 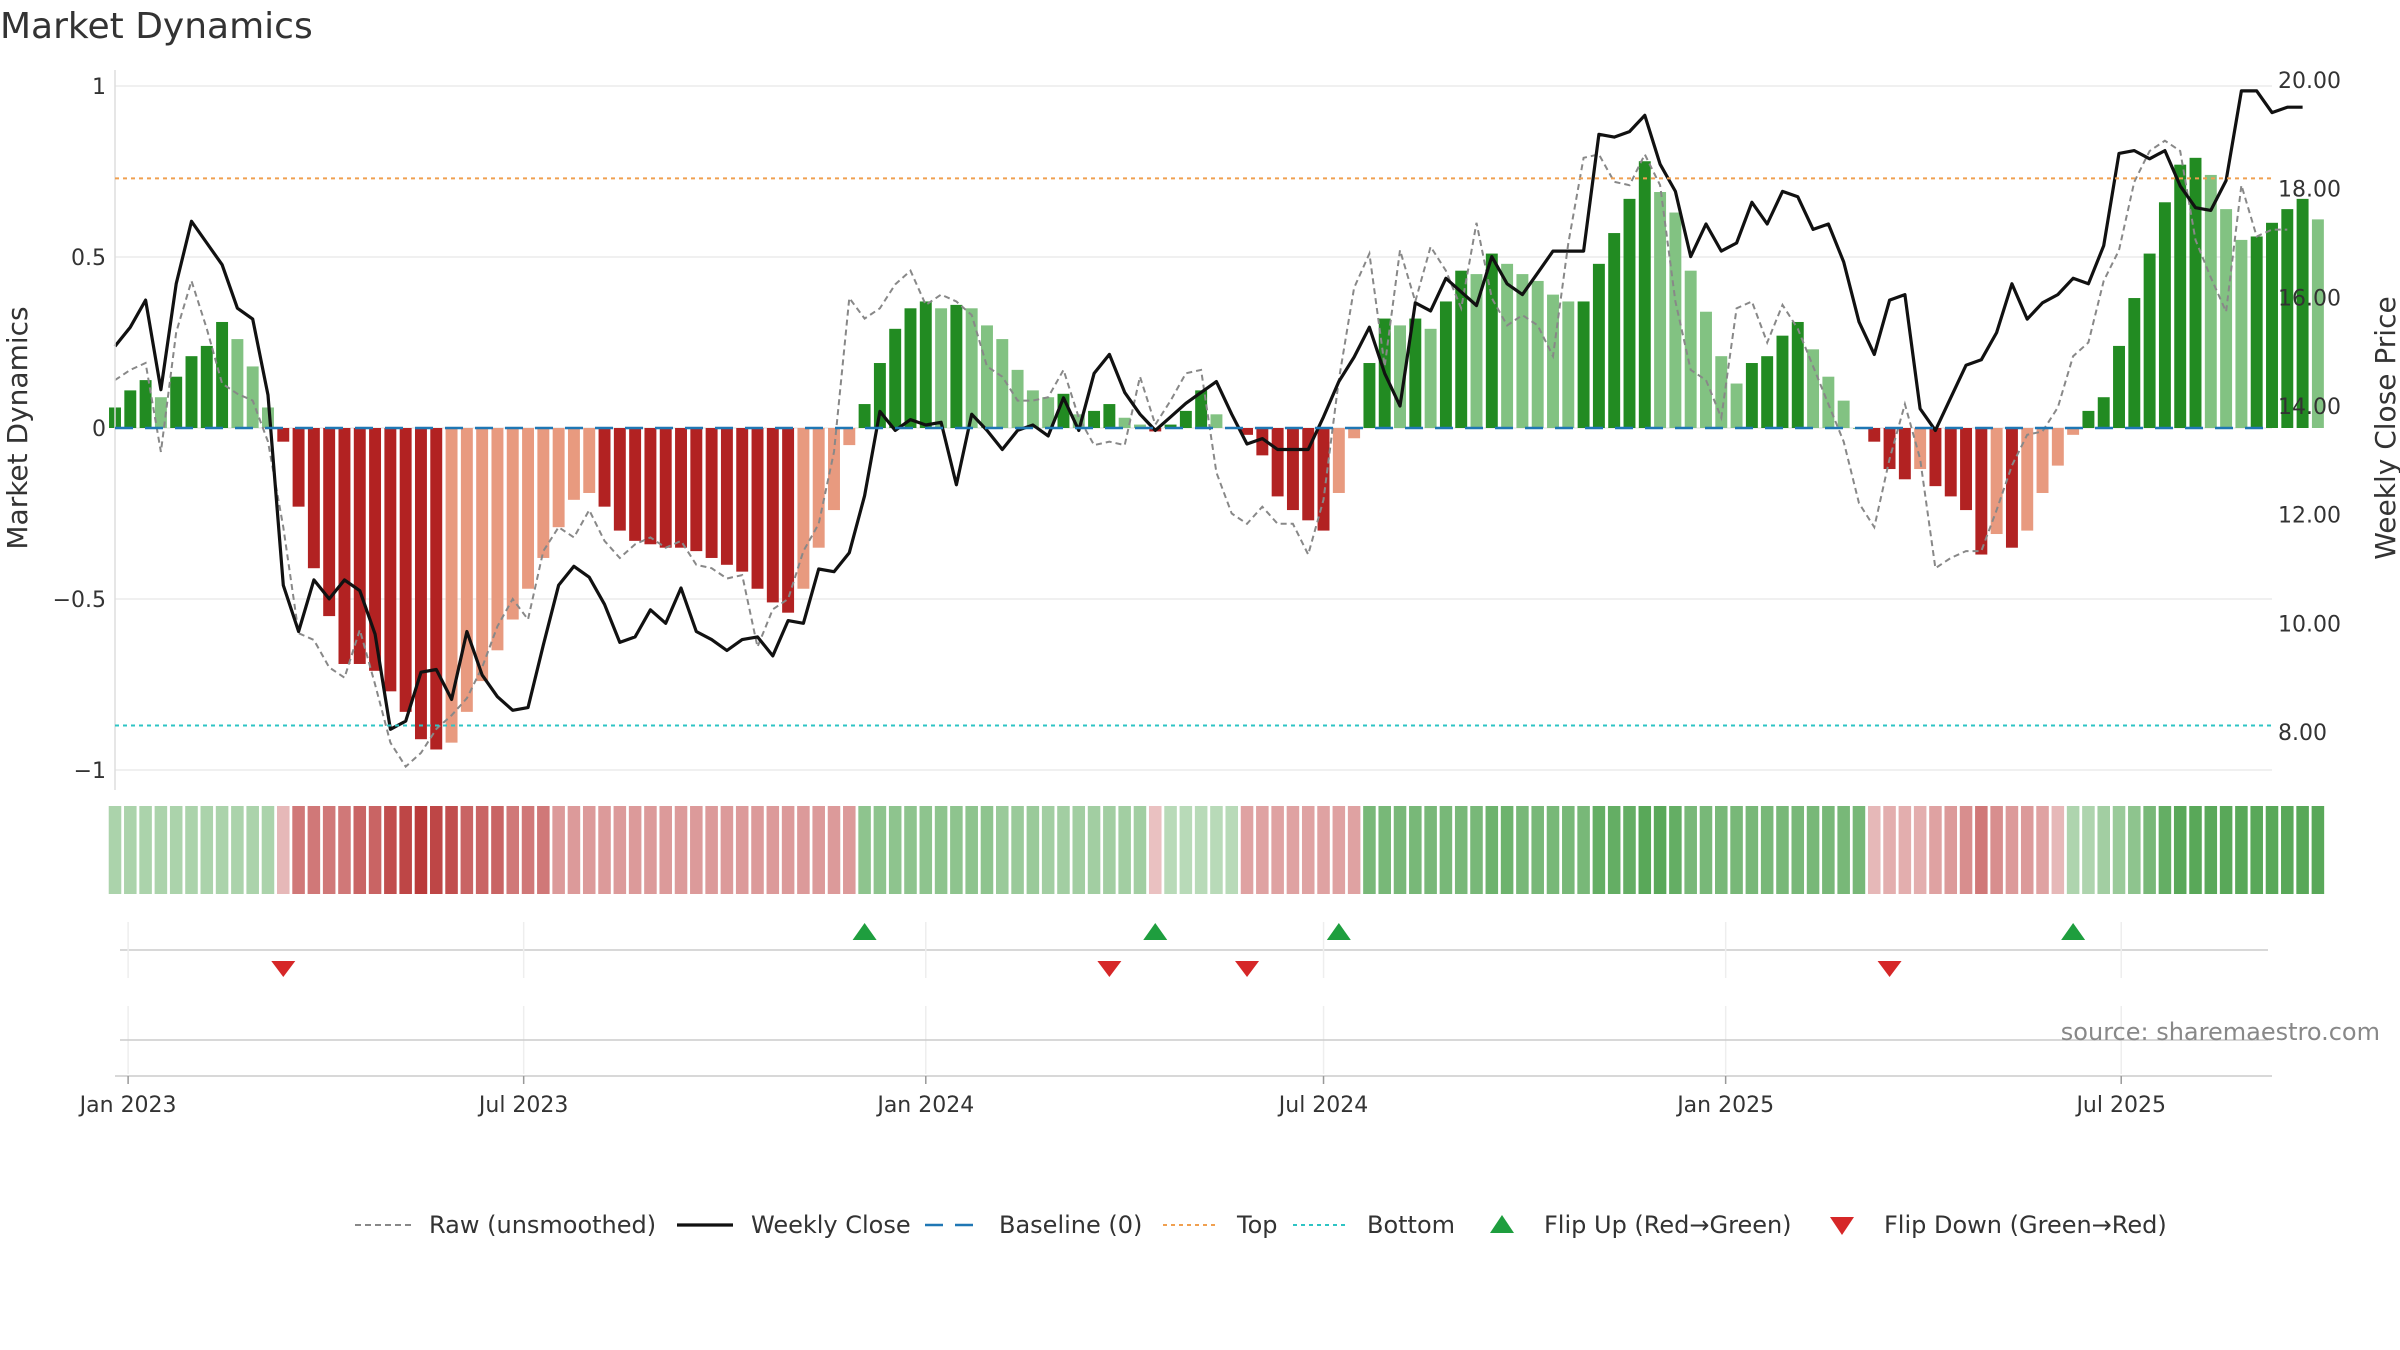 I want to click on legend-label: Flip Down (Green→Red), so click(x=2025, y=1225).